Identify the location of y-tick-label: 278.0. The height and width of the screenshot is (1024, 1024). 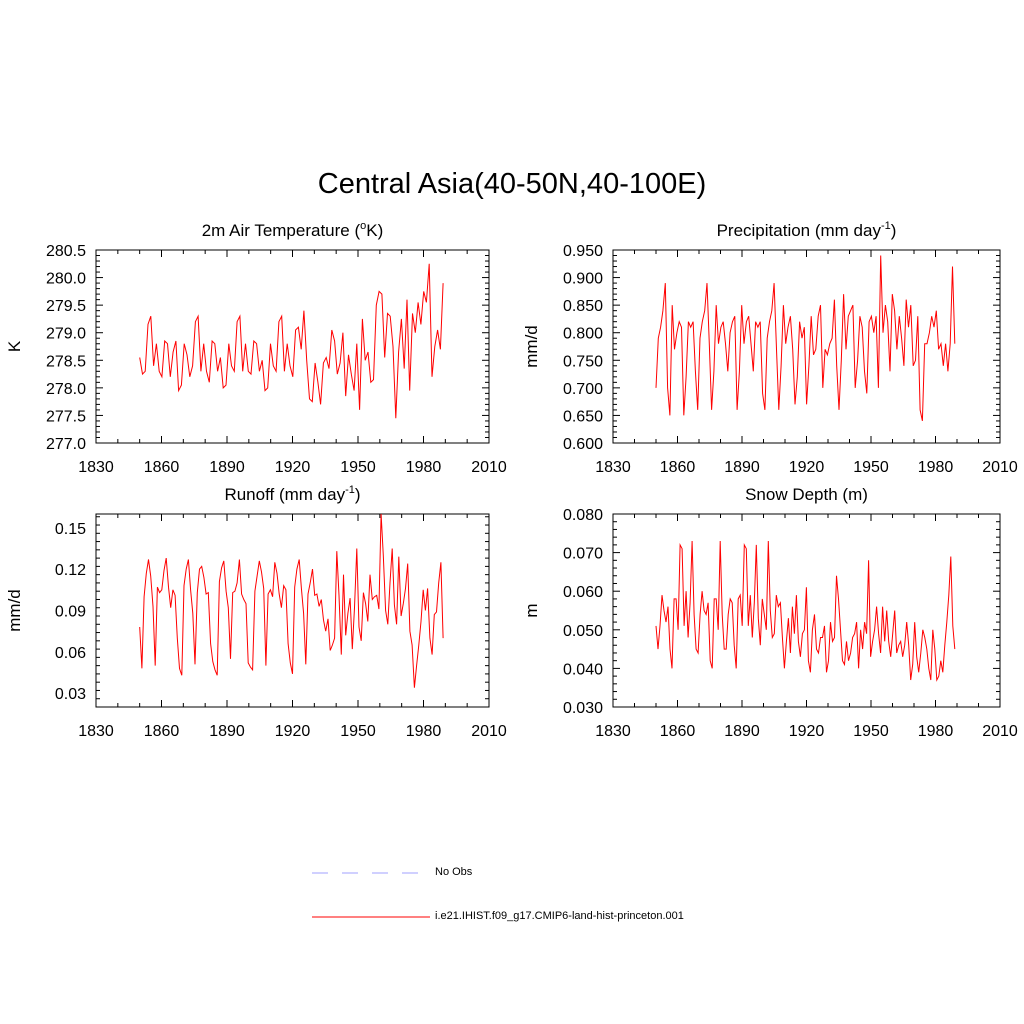
(66, 389).